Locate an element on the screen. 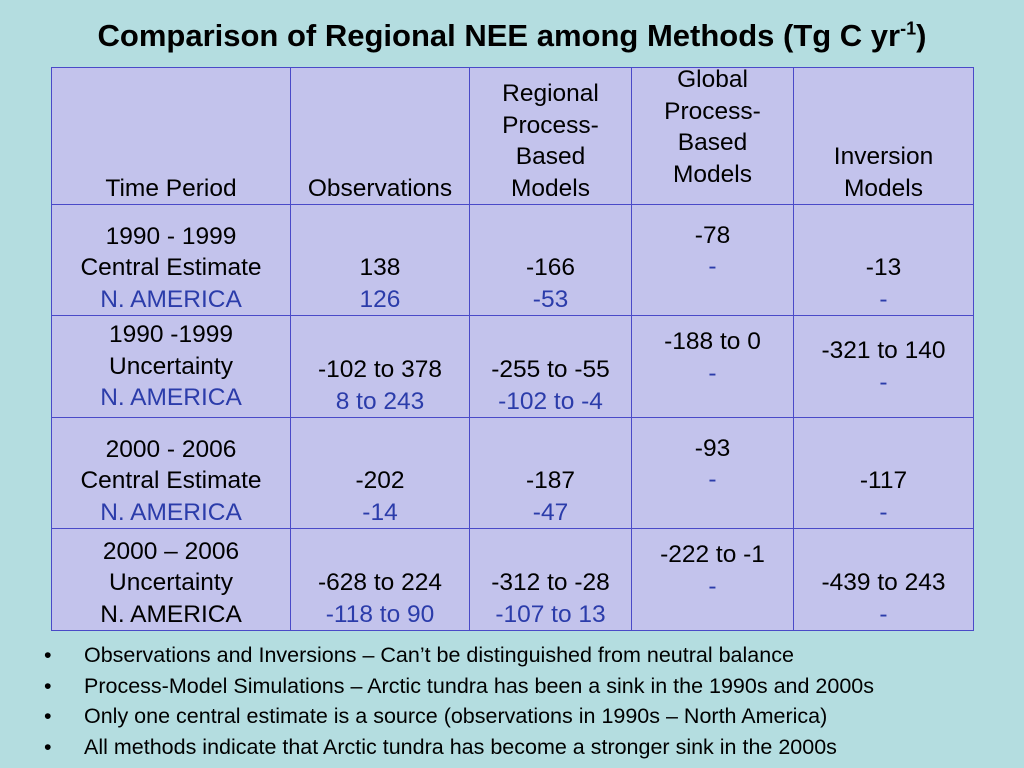 Image resolution: width=1024 pixels, height=768 pixels. header-time-period: Time Period is located at coordinates (171, 136).